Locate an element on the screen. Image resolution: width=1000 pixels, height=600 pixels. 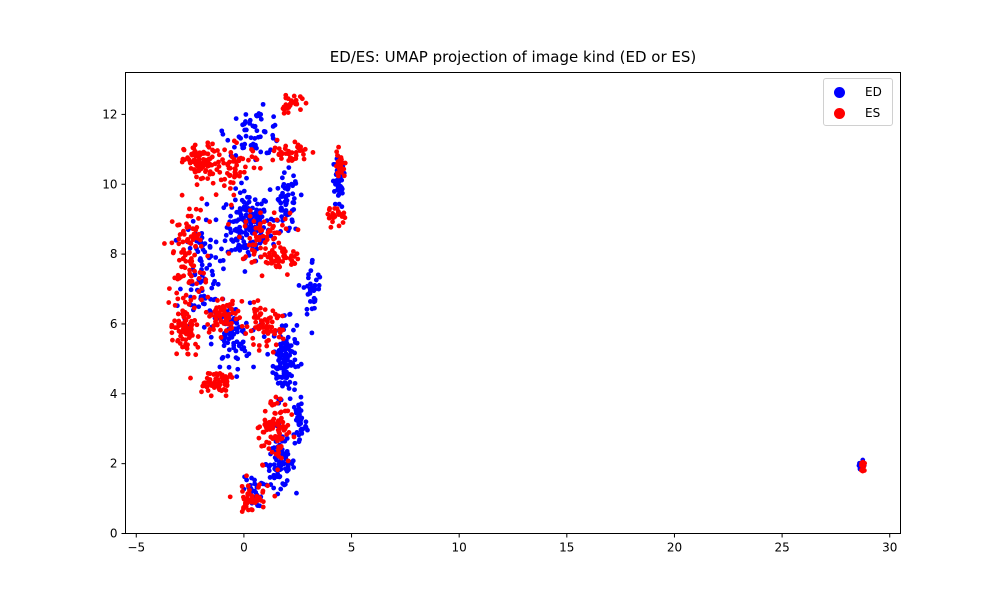
x-tick-label: 30 is located at coordinates (889, 548).